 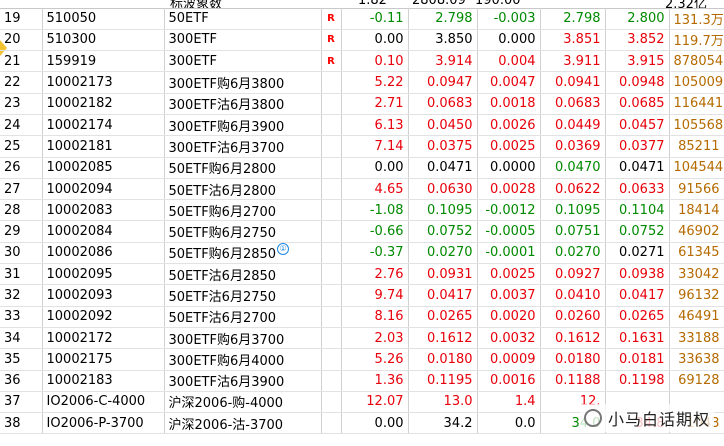 What do you see at coordinates (637, 40) in the screenshot?
I see `ask-price: 3.852` at bounding box center [637, 40].